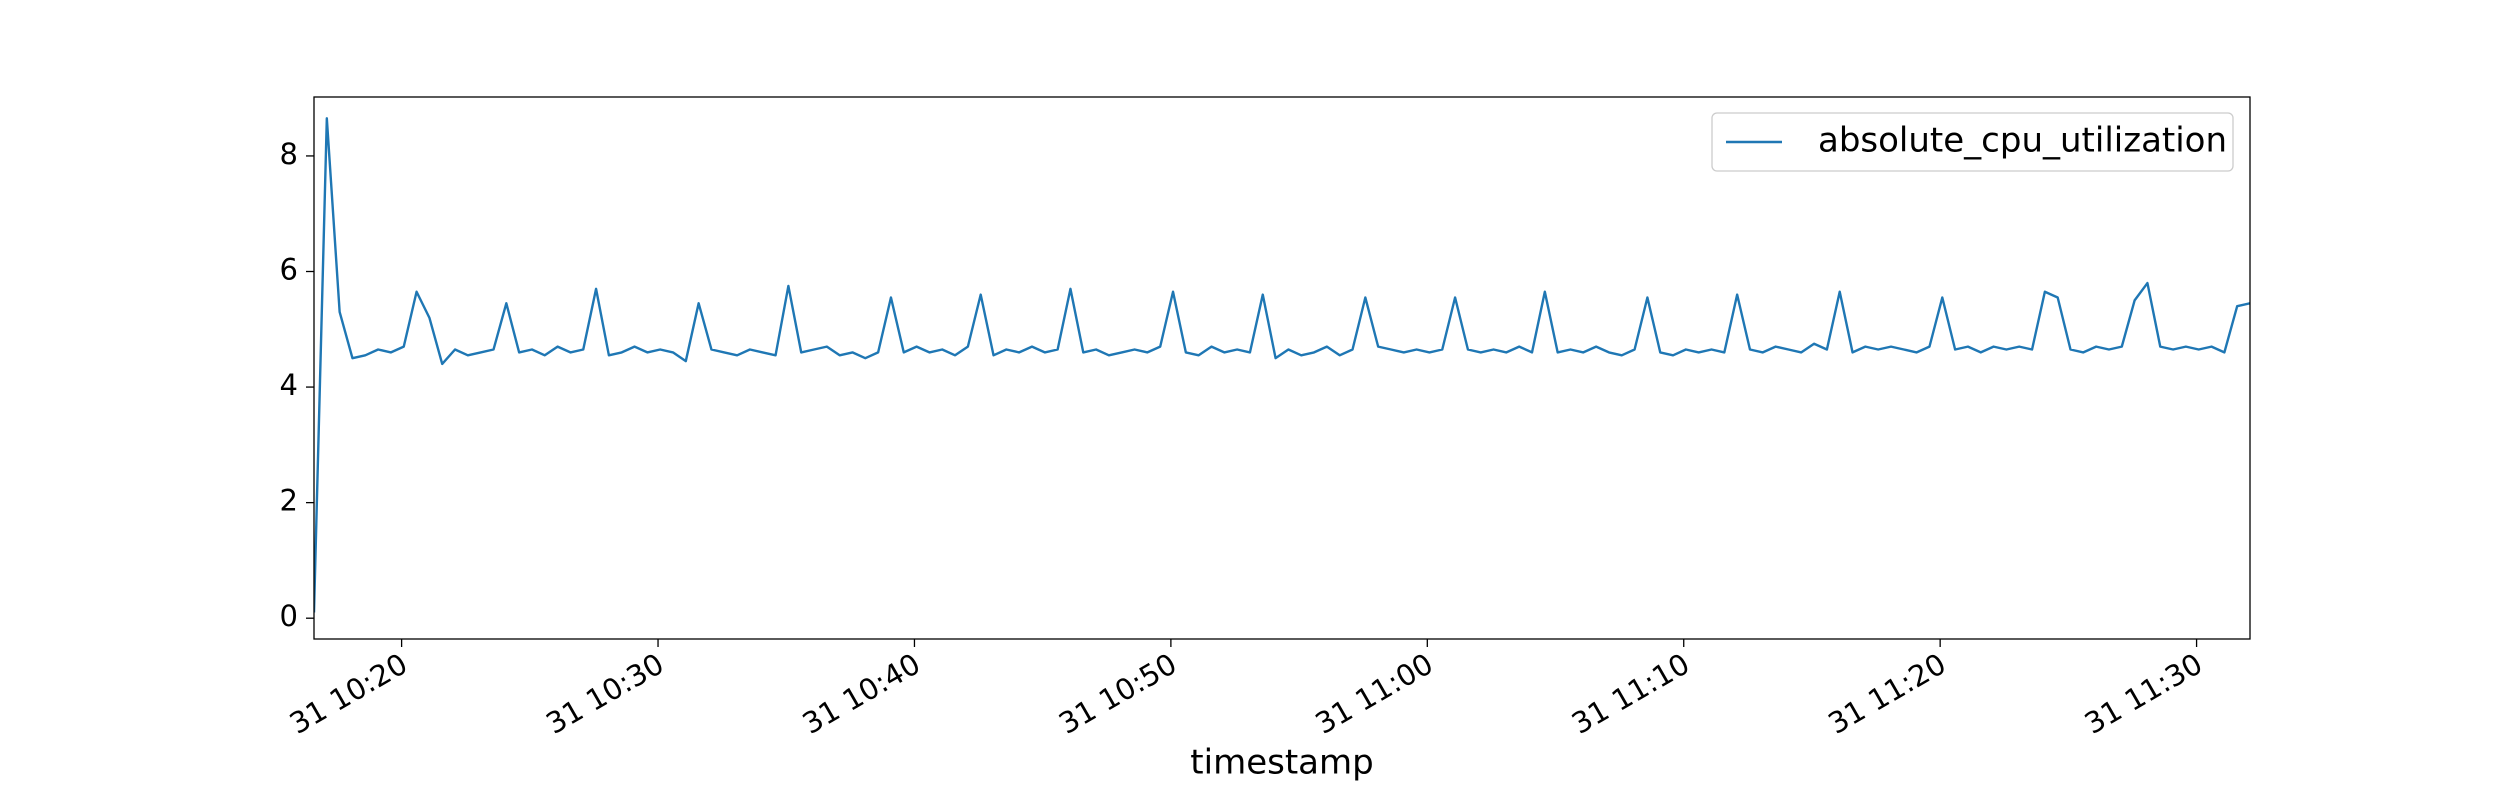  Describe the element at coordinates (348, 694) in the screenshot. I see `x-tick-label: 31 10:20` at that location.